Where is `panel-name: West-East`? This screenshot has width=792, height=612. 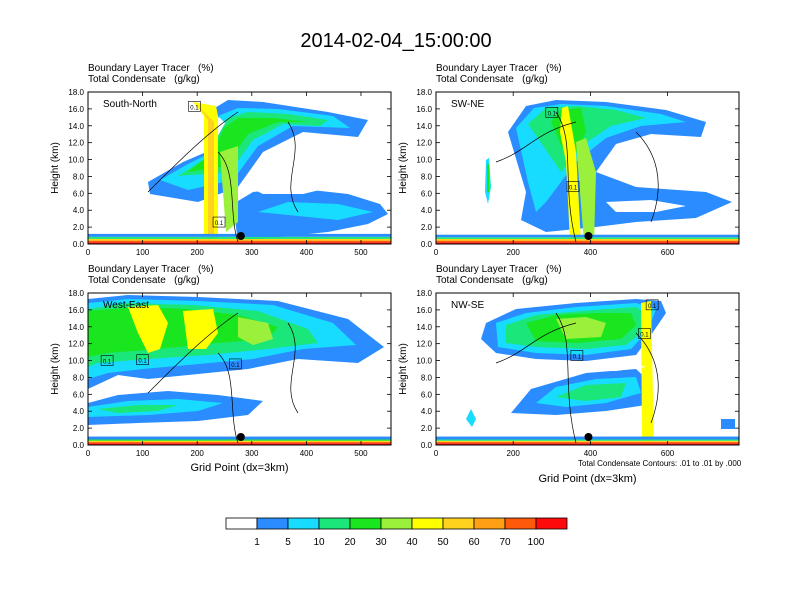
panel-name: West-East is located at coordinates (126, 305).